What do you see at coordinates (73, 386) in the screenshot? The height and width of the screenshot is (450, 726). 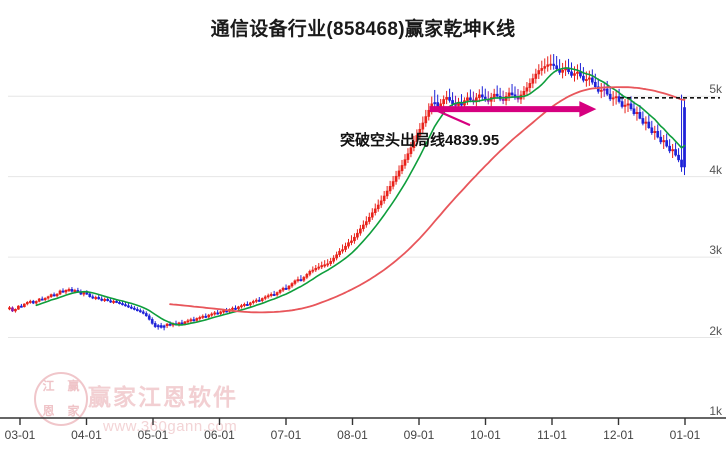 I see `seal-char-2: 赢` at bounding box center [73, 386].